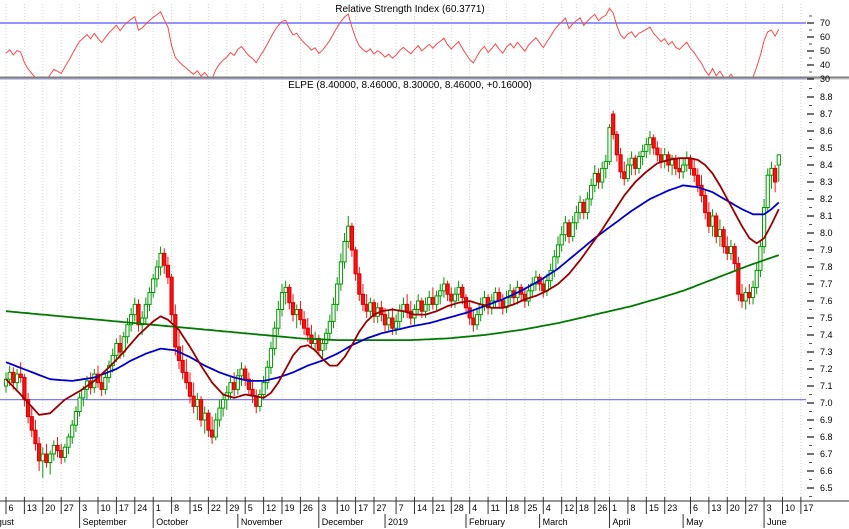 The width and height of the screenshot is (849, 529). Describe the element at coordinates (826, 148) in the screenshot. I see `svg-text: 8.5` at that location.